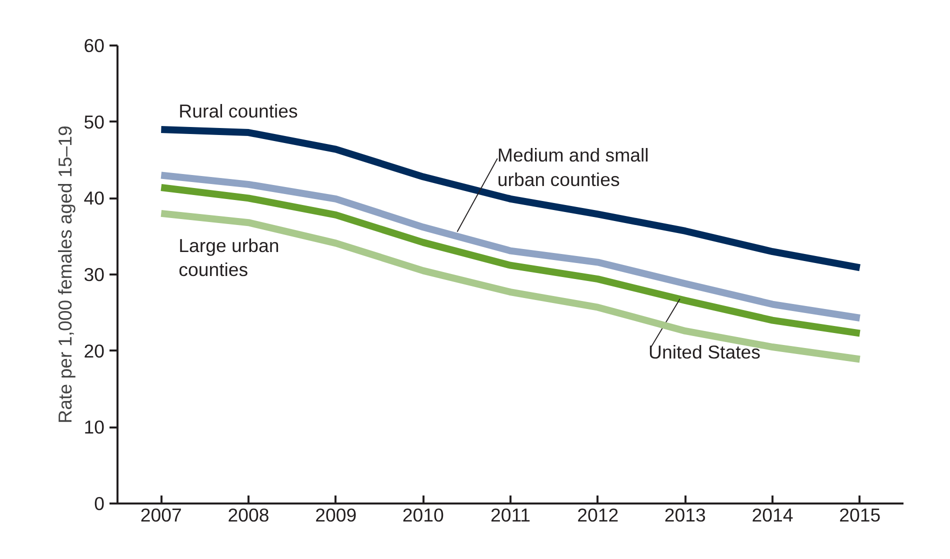 Image resolution: width=950 pixels, height=559 pixels. I want to click on y-tick-label: 10, so click(94, 427).